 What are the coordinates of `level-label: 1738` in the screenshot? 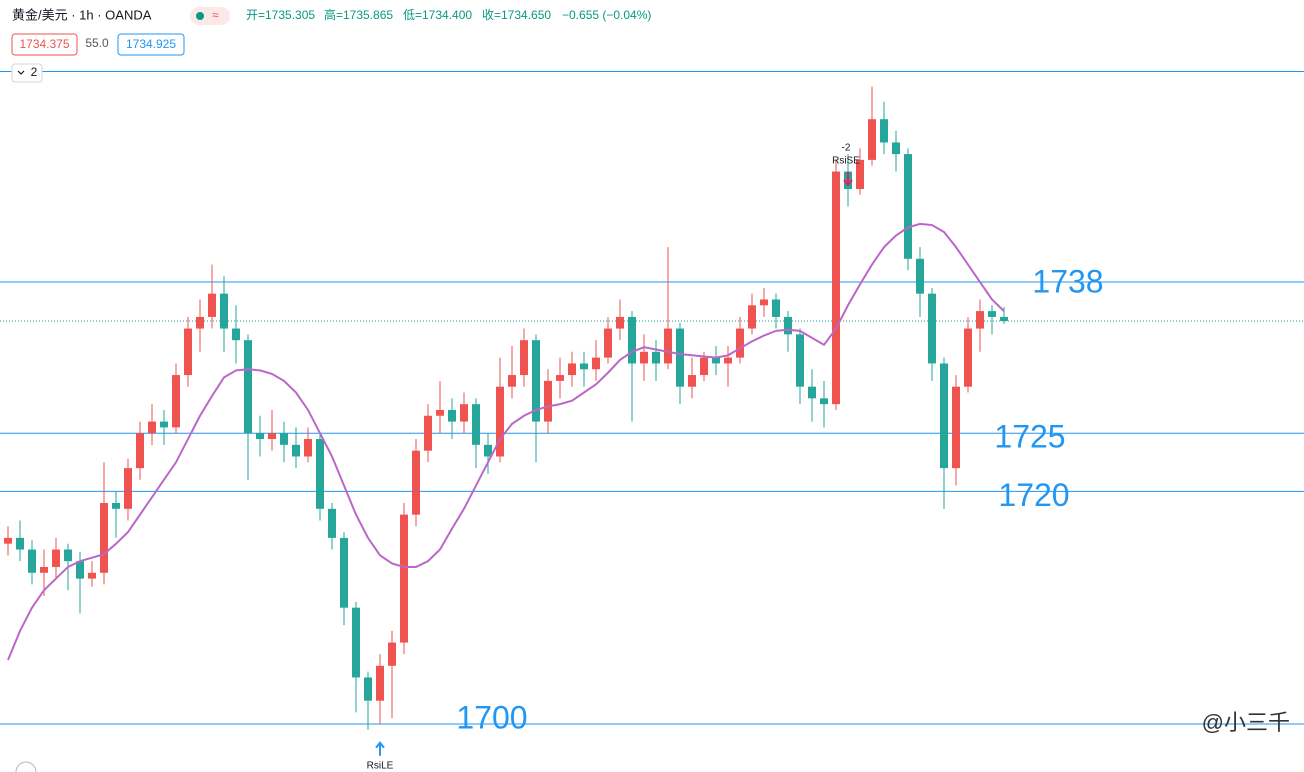 It's located at (1067, 281).